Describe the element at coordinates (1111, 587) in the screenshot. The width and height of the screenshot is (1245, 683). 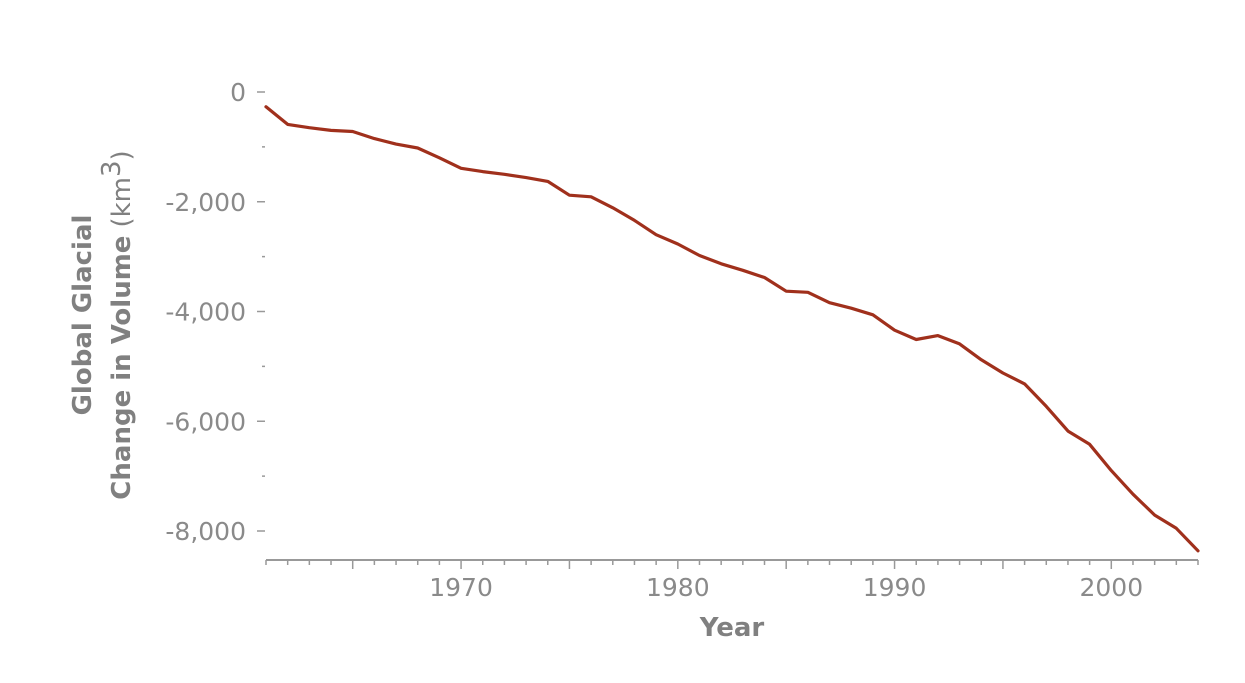
I see `x-tick-label: 2000` at that location.